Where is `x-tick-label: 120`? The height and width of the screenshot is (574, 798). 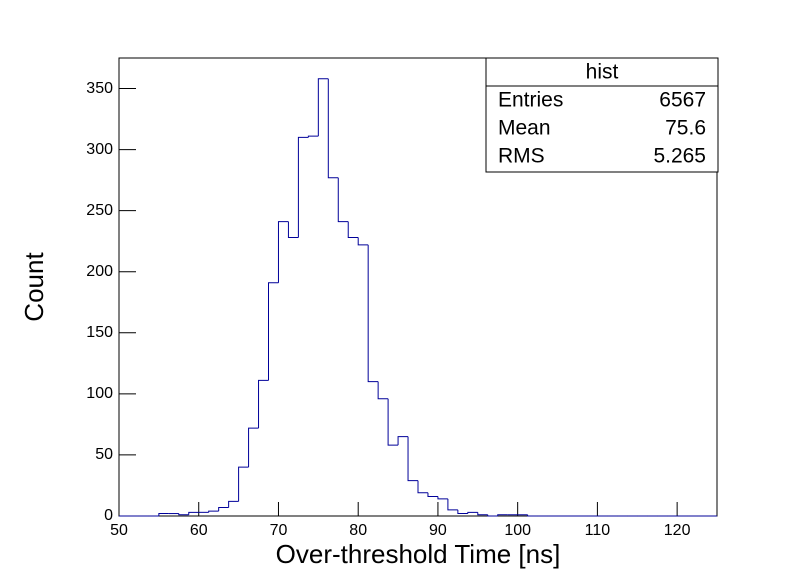 x-tick-label: 120 is located at coordinates (677, 530).